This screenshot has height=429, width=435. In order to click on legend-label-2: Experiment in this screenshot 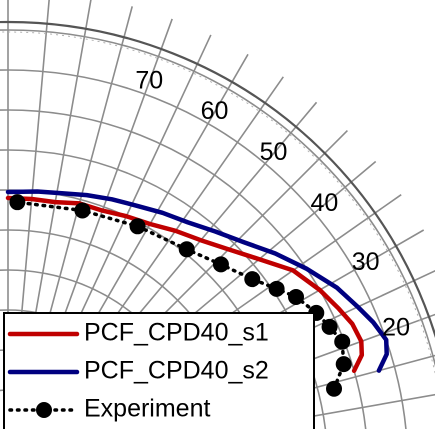, I will do `click(147, 409)`.